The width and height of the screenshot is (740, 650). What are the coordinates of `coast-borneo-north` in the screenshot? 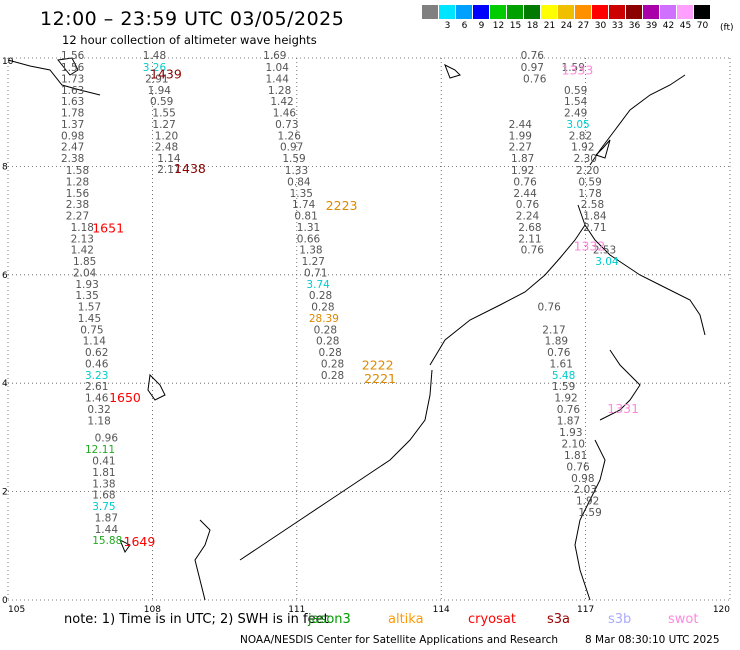 It's located at (637, 120).